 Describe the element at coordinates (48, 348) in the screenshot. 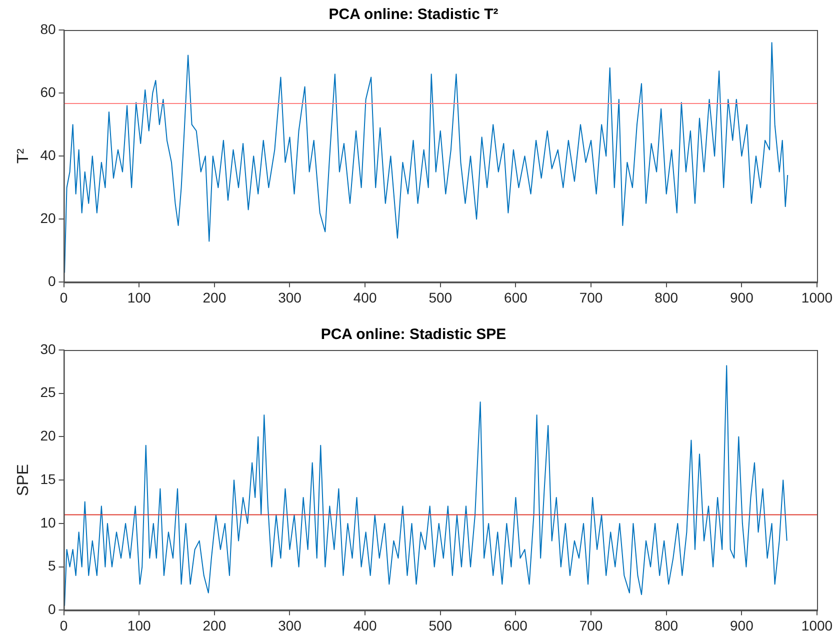

I see `y-tick-label: 30` at that location.